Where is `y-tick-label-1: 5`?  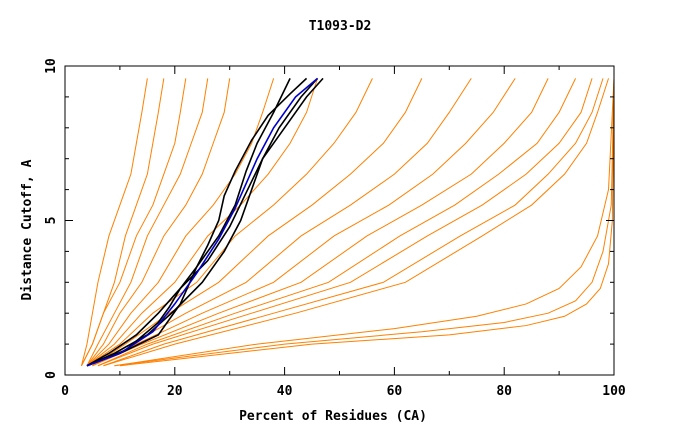 y-tick-label-1: 5 is located at coordinates (51, 221).